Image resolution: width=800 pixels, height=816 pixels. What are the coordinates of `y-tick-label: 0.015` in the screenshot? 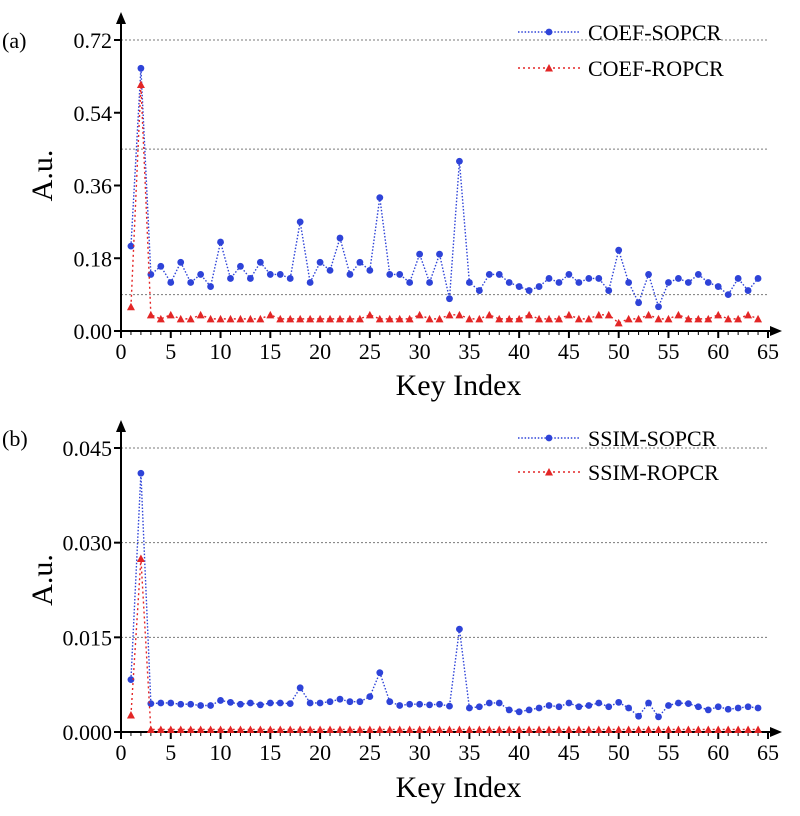 It's located at (88, 637).